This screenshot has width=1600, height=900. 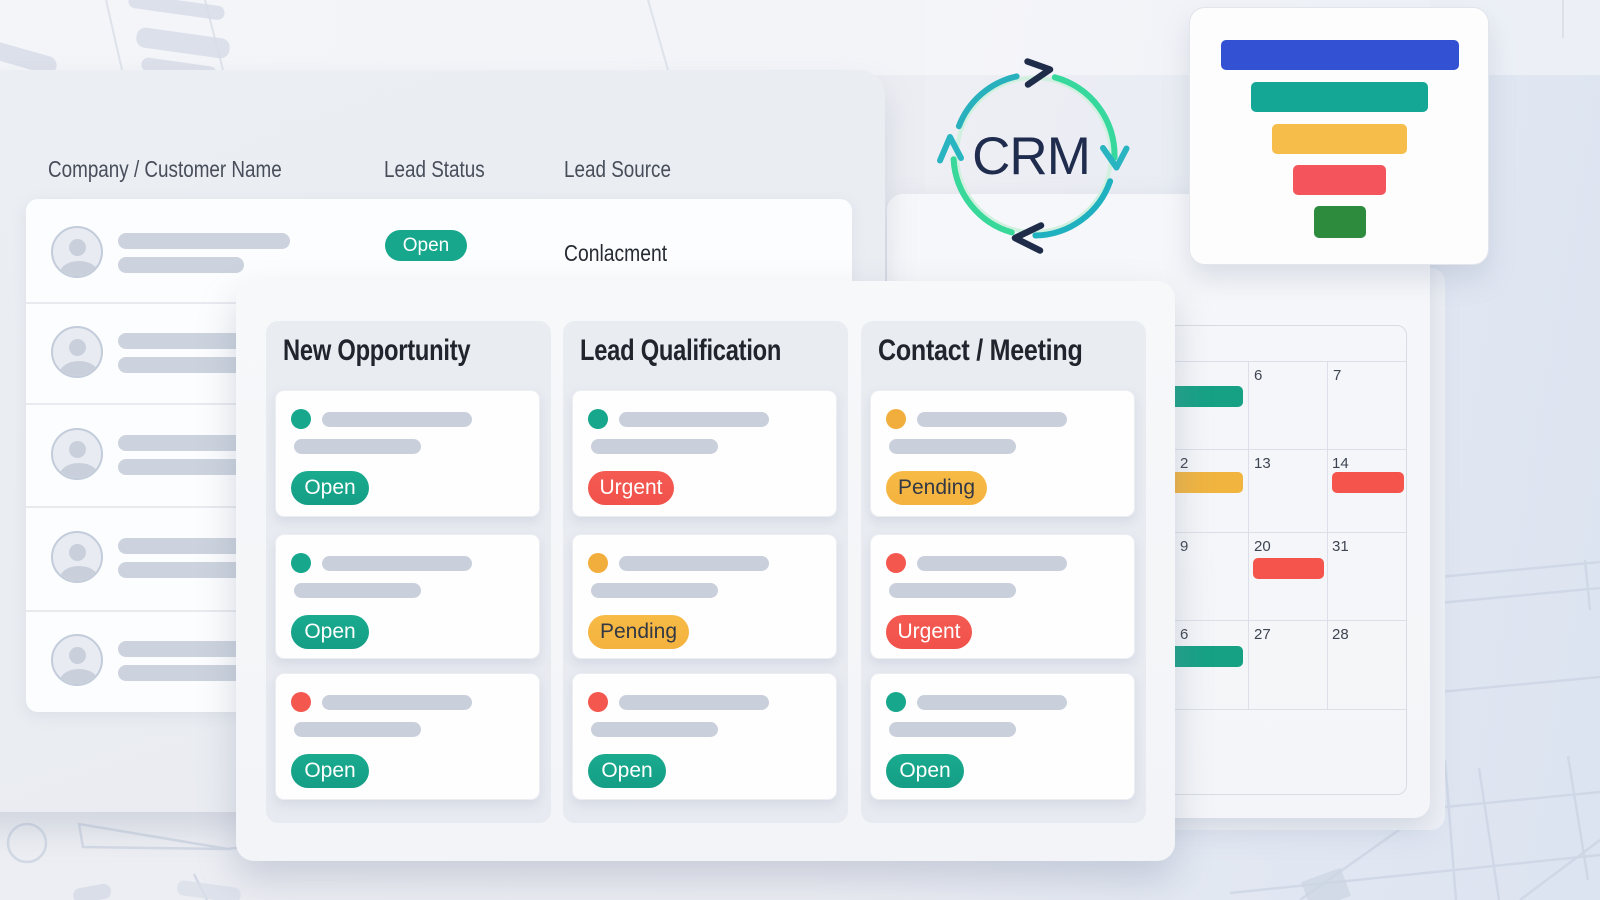 What do you see at coordinates (1031, 156) in the screenshot?
I see `svg-text: CRM` at bounding box center [1031, 156].